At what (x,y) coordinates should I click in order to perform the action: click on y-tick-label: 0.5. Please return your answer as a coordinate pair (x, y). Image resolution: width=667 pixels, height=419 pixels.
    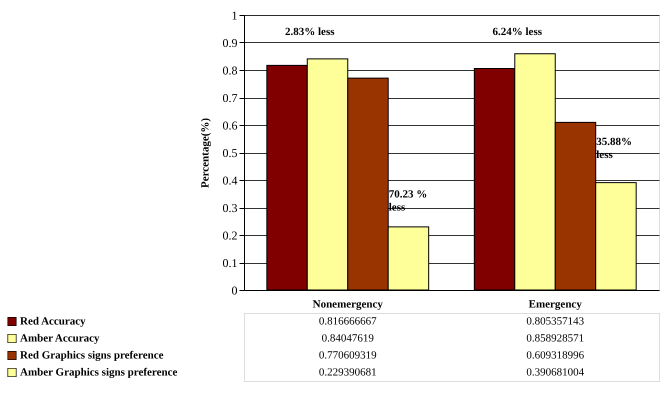
    Looking at the image, I should click on (230, 153).